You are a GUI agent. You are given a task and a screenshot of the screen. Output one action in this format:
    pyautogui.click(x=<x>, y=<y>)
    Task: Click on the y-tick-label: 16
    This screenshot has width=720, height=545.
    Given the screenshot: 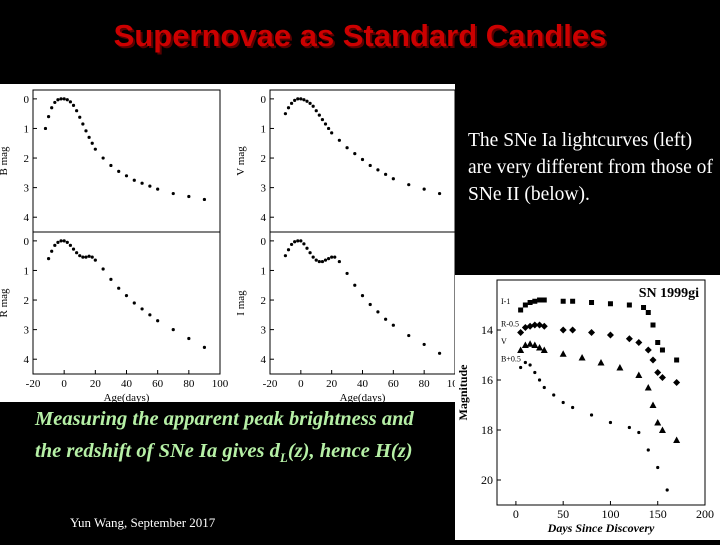 What is the action you would take?
    pyautogui.click(x=487, y=380)
    